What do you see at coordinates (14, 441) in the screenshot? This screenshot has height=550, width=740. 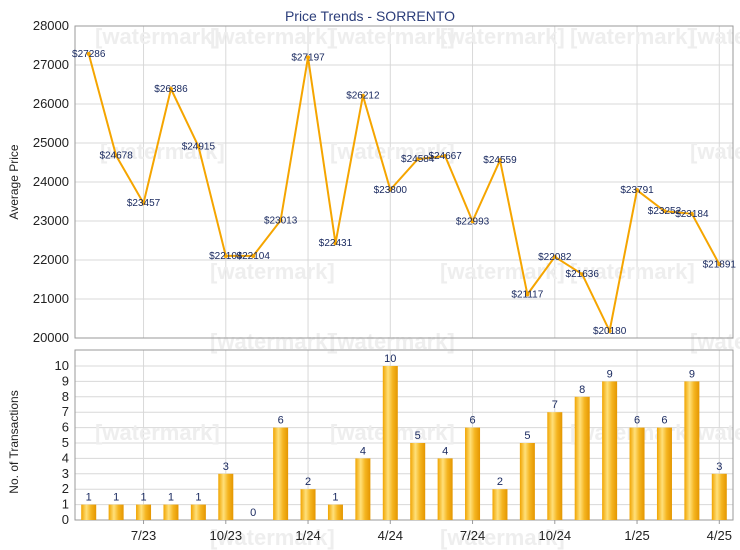 I see `transactions-y-axis-label: No. of Transactions` at bounding box center [14, 441].